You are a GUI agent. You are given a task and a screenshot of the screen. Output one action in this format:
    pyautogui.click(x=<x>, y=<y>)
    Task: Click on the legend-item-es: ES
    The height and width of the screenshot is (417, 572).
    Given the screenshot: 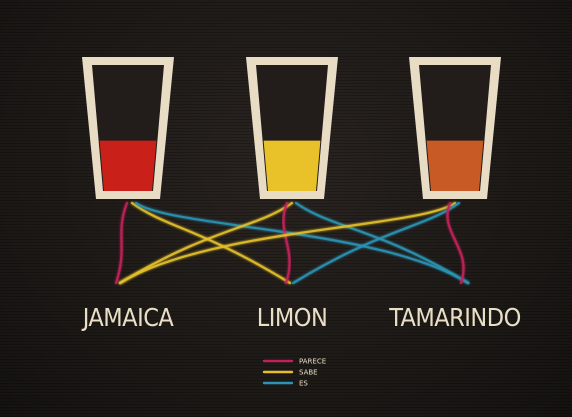 What is the action you would take?
    pyautogui.click(x=285, y=384)
    